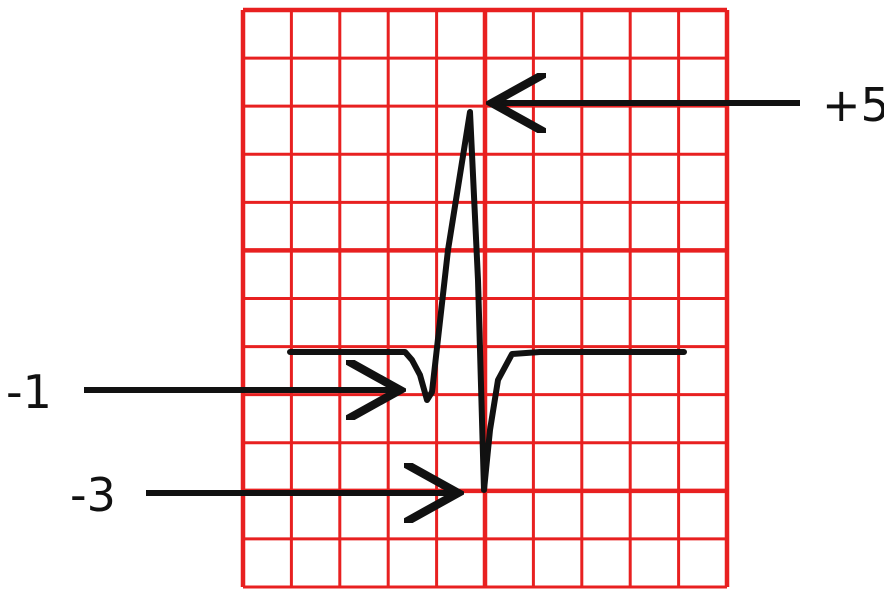 The width and height of the screenshot is (884, 590). What do you see at coordinates (29, 392) in the screenshot?
I see `q-dip-label: -1` at bounding box center [29, 392].